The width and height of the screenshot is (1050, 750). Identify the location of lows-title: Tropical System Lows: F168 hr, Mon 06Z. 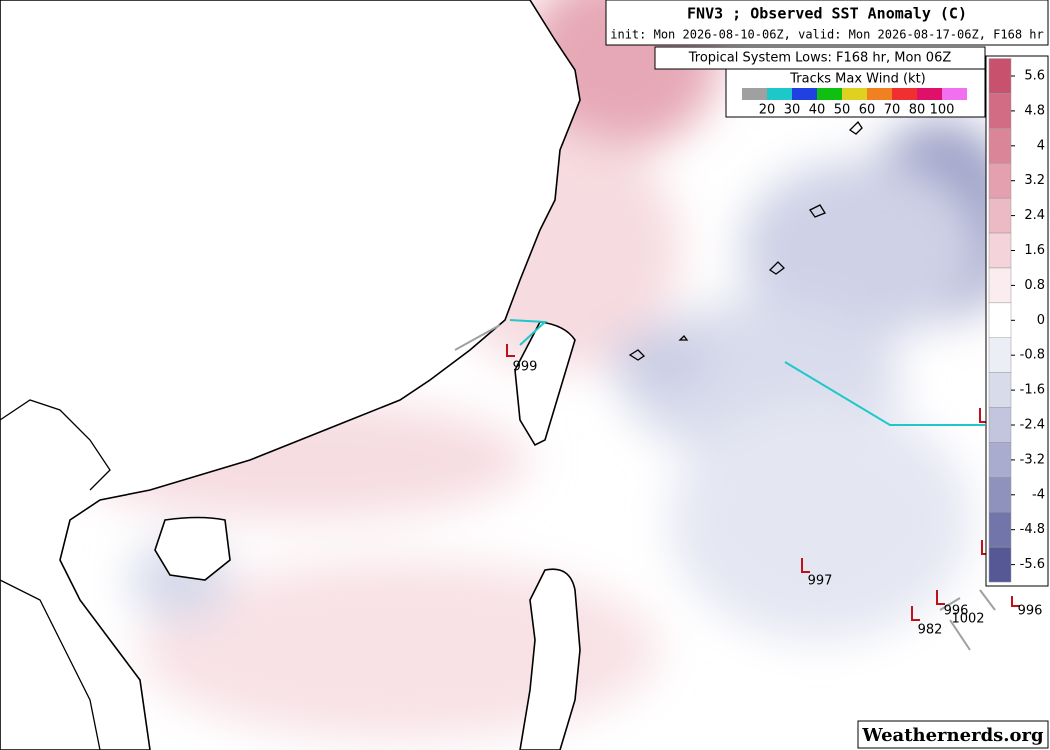
(820, 58).